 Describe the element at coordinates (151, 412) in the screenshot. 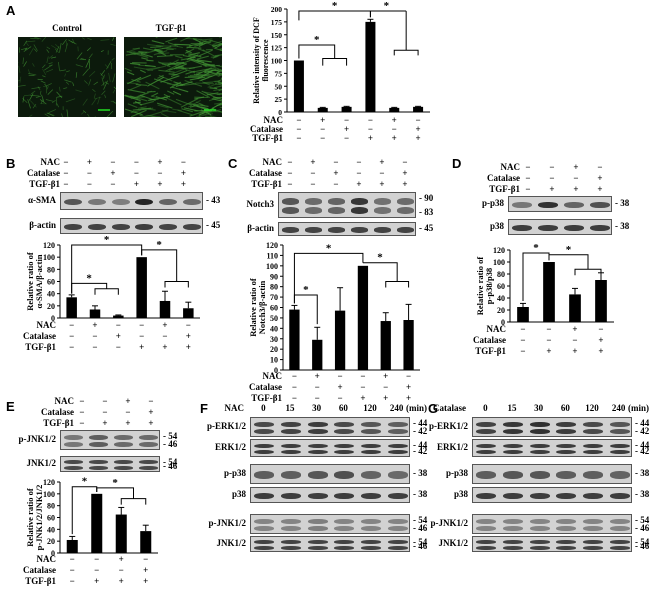

I see `panel-e-treatment-sign: +` at that location.